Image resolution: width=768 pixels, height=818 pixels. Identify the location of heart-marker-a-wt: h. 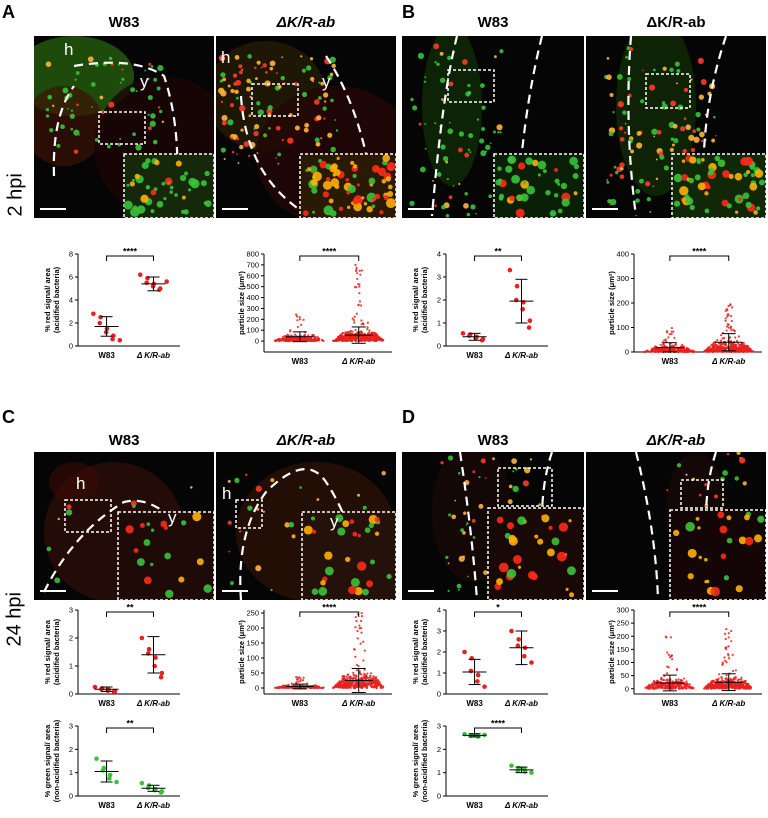
(69, 49).